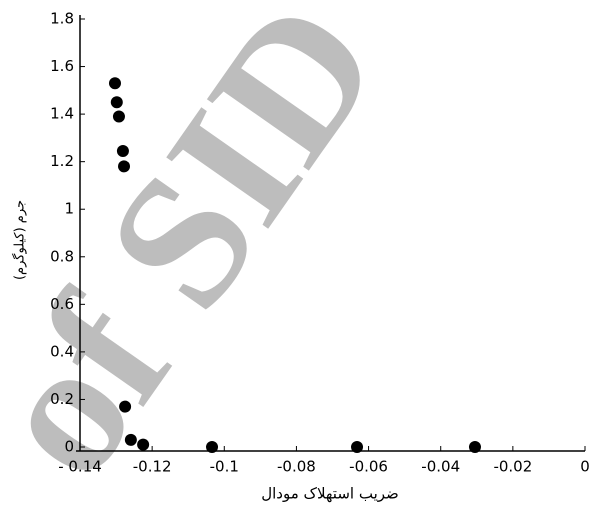 Image resolution: width=601 pixels, height=513 pixels. I want to click on x-tick-label: - 0.14, so click(80, 467).